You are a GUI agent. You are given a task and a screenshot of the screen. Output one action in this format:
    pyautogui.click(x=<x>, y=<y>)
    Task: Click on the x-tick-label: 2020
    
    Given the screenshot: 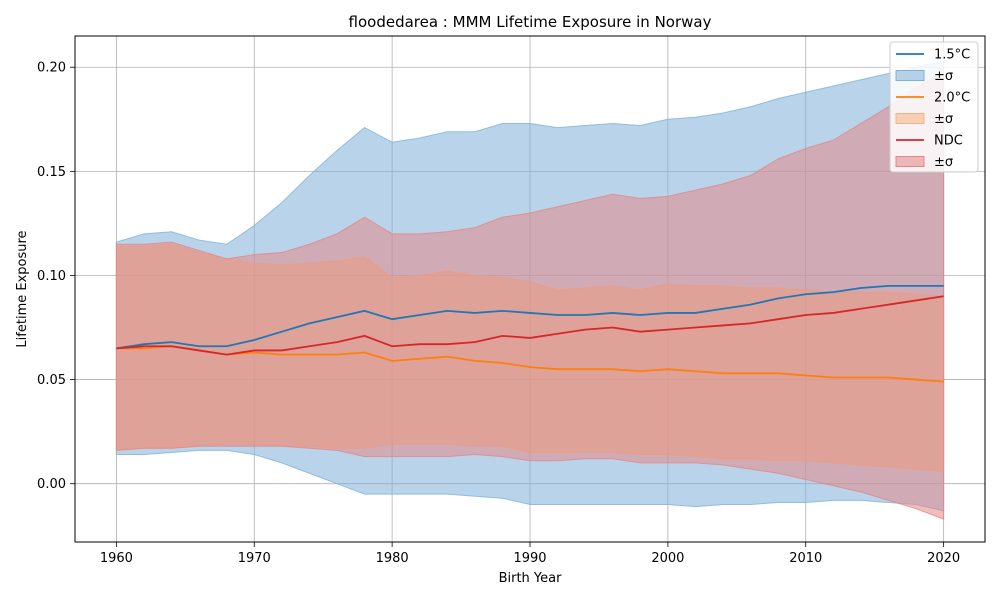 What is the action you would take?
    pyautogui.click(x=943, y=558)
    